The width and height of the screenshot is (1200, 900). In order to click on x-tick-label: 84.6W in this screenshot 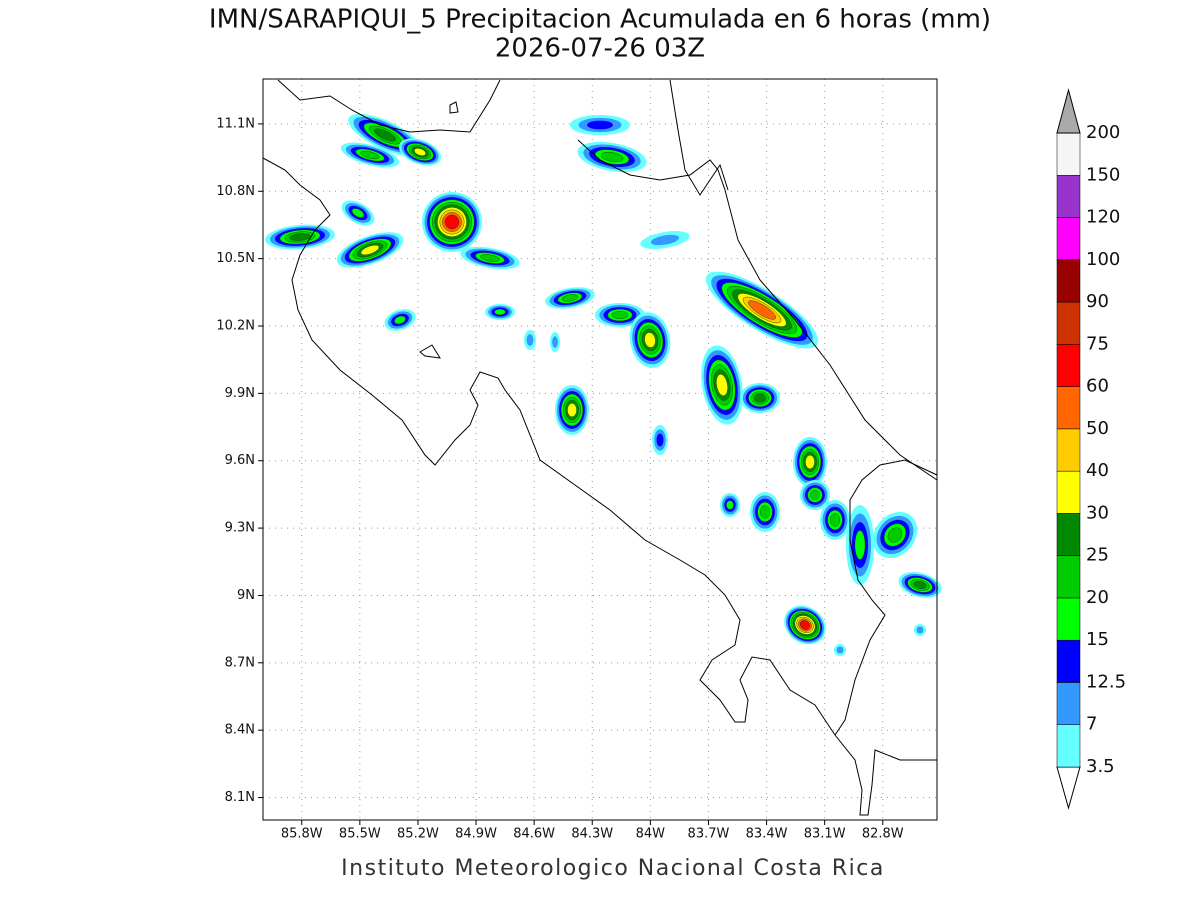, I will do `click(534, 834)`.